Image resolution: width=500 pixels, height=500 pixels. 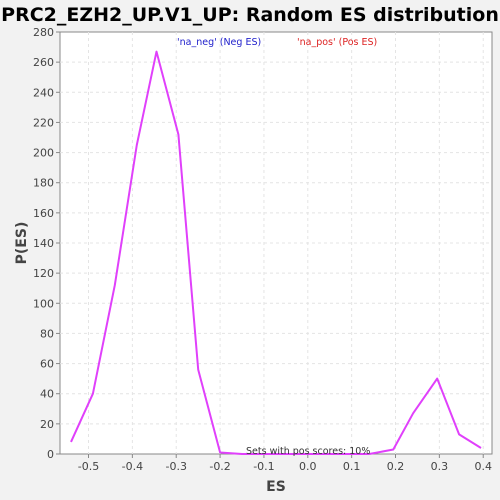 I want to click on y-tick-label: 180, so click(x=43, y=183).